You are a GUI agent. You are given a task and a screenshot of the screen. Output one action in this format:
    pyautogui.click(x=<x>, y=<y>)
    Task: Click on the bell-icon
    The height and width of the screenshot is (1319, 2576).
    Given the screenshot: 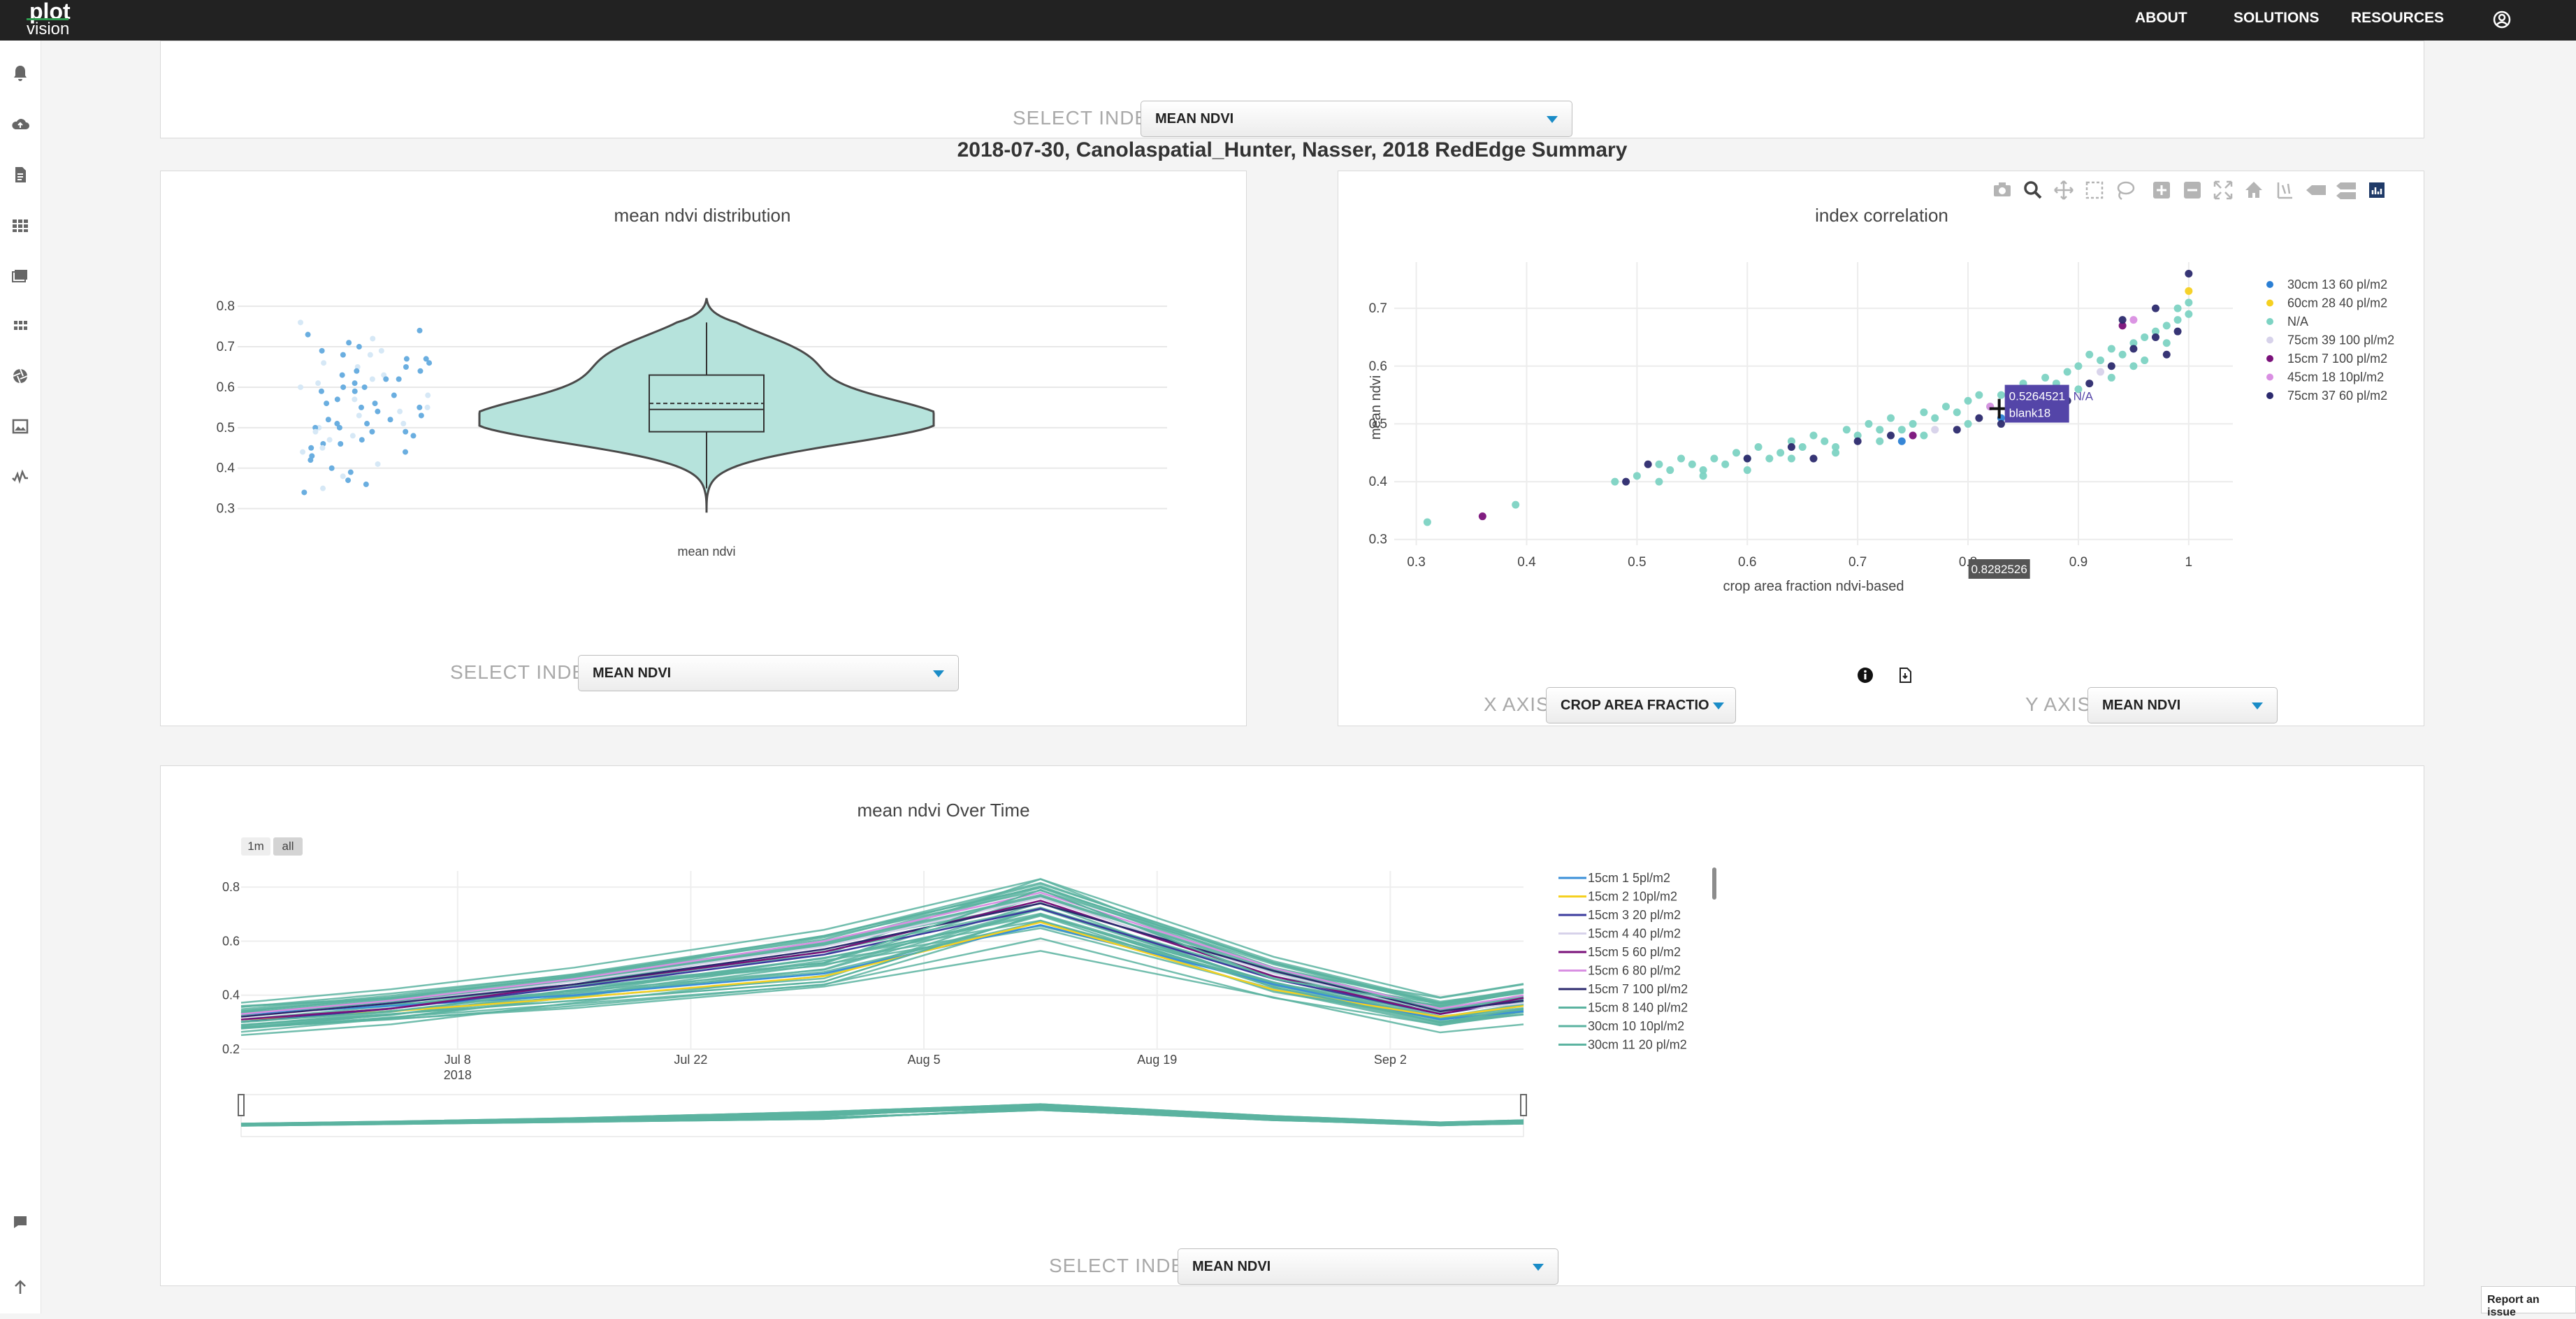 What is the action you would take?
    pyautogui.click(x=20, y=72)
    